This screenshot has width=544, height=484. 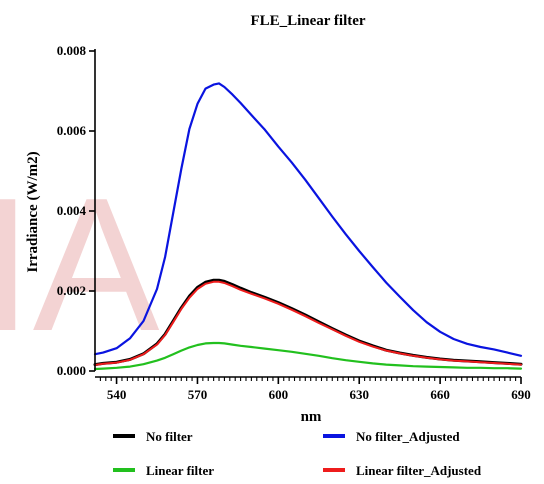 What do you see at coordinates (279, 394) in the screenshot?
I see `x-tick-label: 600` at bounding box center [279, 394].